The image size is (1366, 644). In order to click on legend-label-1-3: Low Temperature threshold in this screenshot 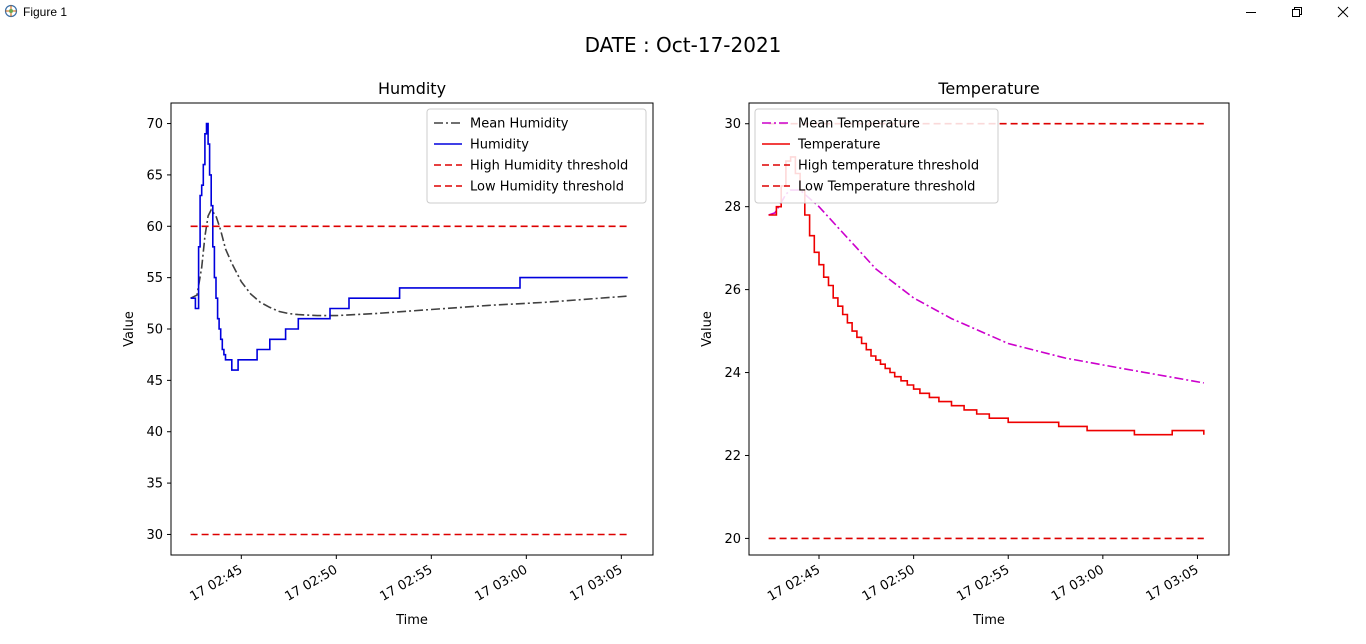, I will do `click(886, 187)`.